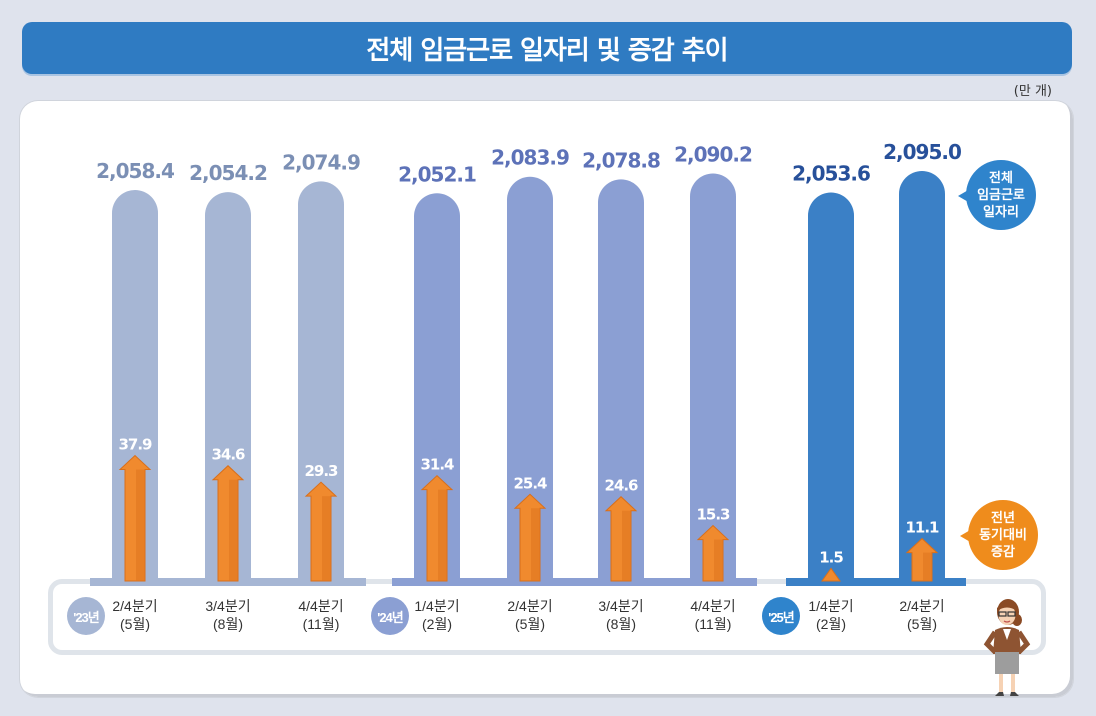 This screenshot has height=716, width=1096. I want to click on change-value-label: 34.6, so click(228, 455).